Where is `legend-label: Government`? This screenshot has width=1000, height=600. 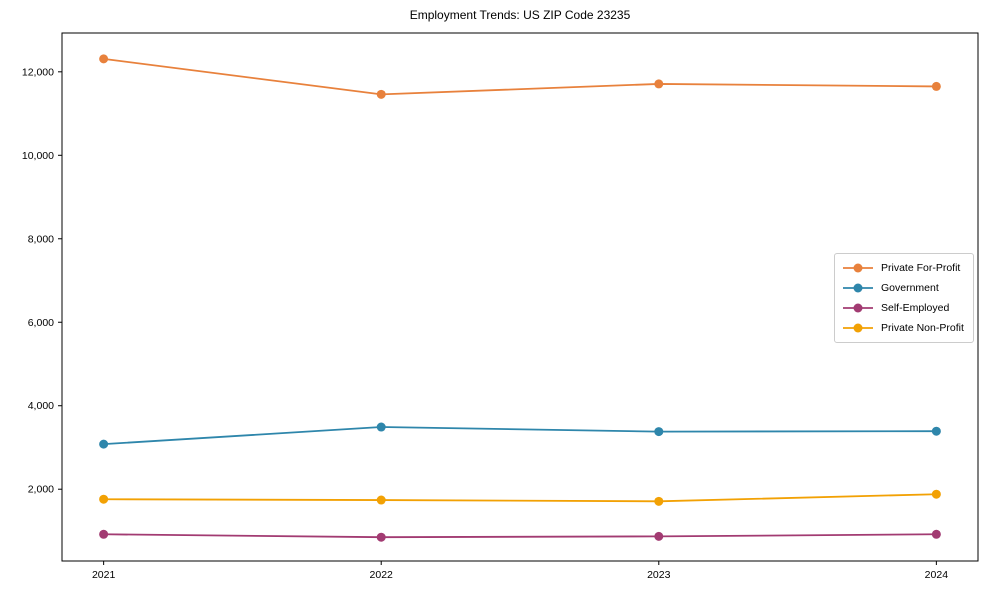 legend-label: Government is located at coordinates (910, 288).